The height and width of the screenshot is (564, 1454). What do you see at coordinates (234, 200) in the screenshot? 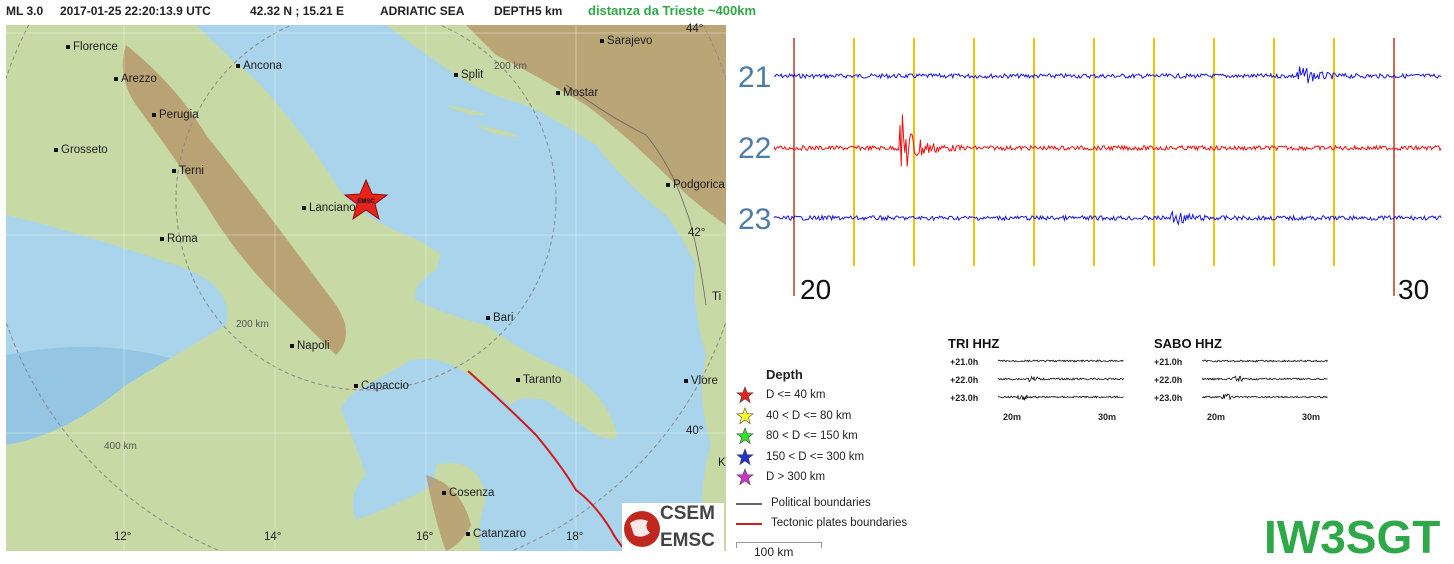
I see `apennines` at bounding box center [234, 200].